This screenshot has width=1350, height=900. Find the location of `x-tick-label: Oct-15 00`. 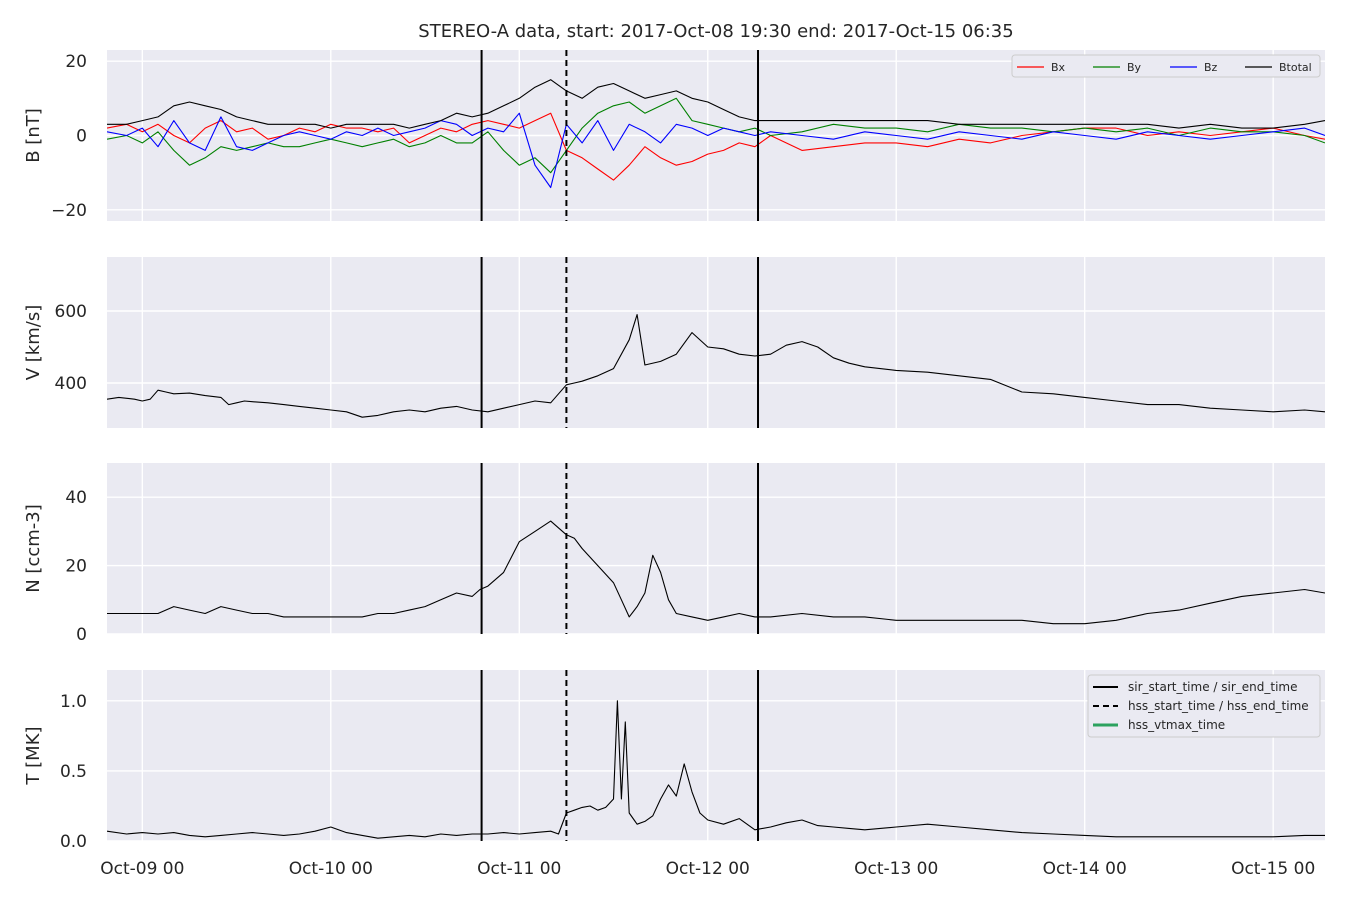

x-tick-label: Oct-15 00 is located at coordinates (1273, 869).